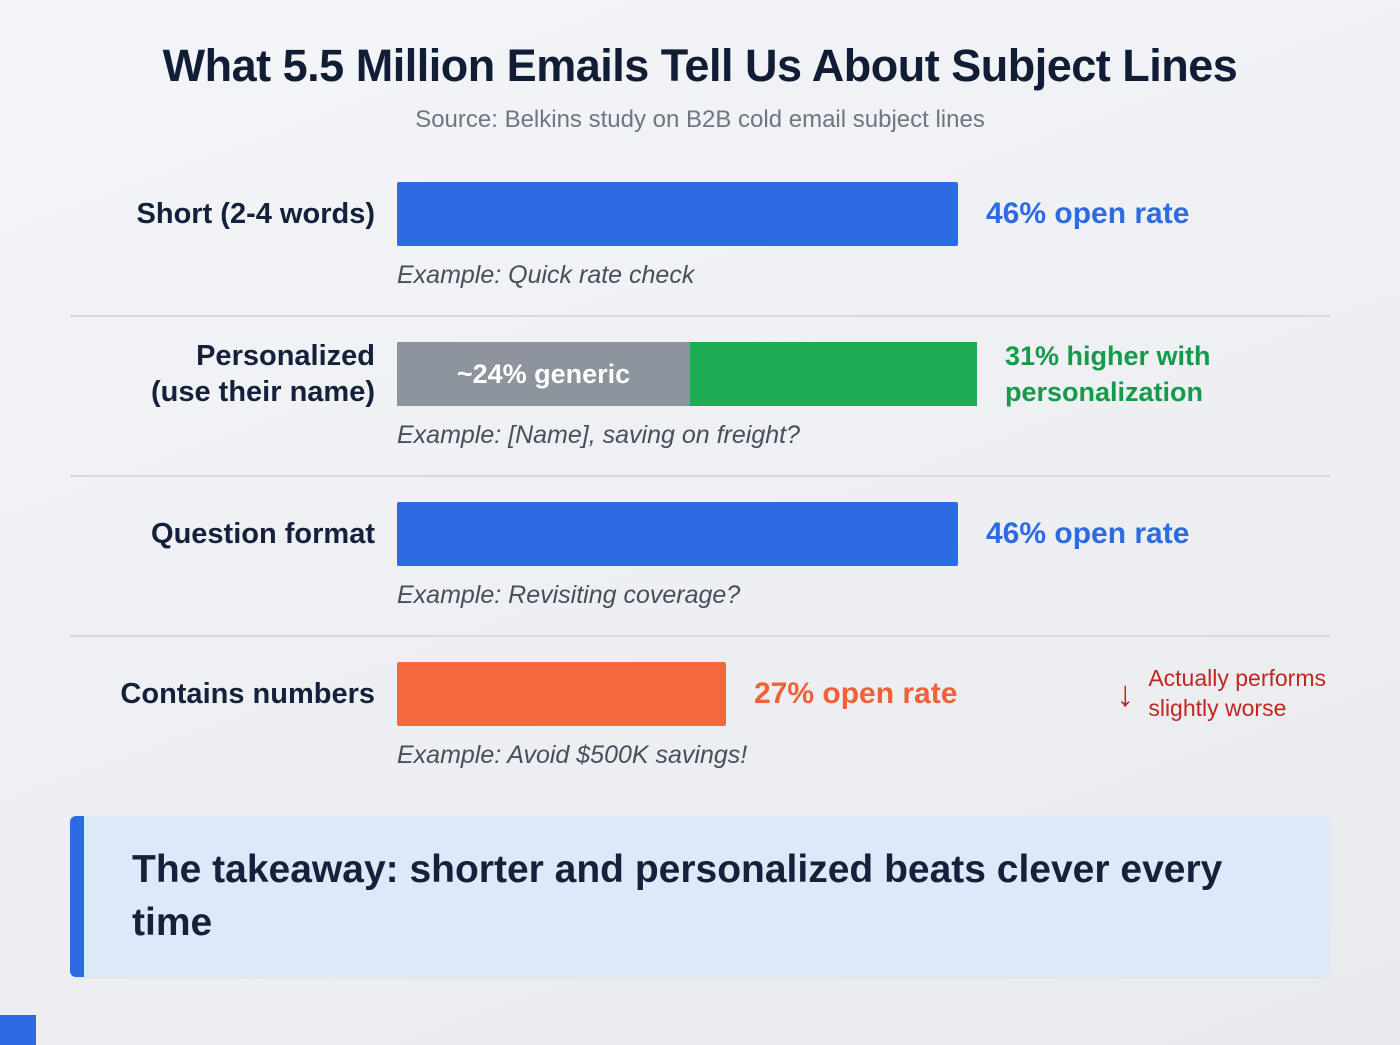  Describe the element at coordinates (1108, 374) in the screenshot. I see `value-label-personalized: 31% higher with personalization` at that location.